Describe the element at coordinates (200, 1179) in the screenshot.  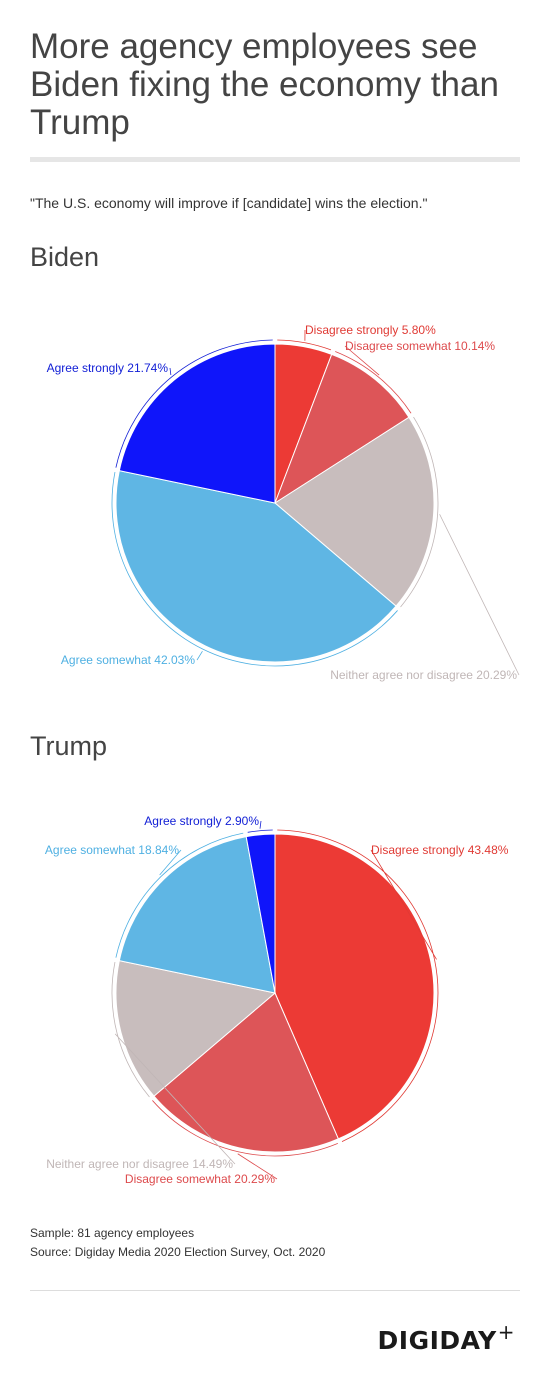
I see `pie-label-disagree-somewhat: Disagree somewhat 20.29%` at that location.